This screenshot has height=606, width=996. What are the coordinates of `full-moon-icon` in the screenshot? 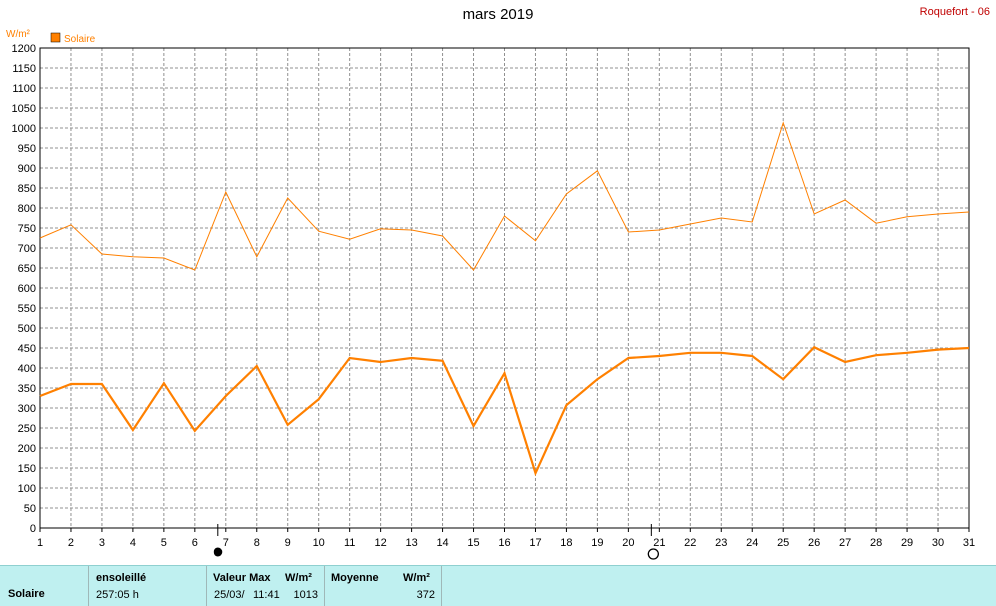 It's located at (218, 552).